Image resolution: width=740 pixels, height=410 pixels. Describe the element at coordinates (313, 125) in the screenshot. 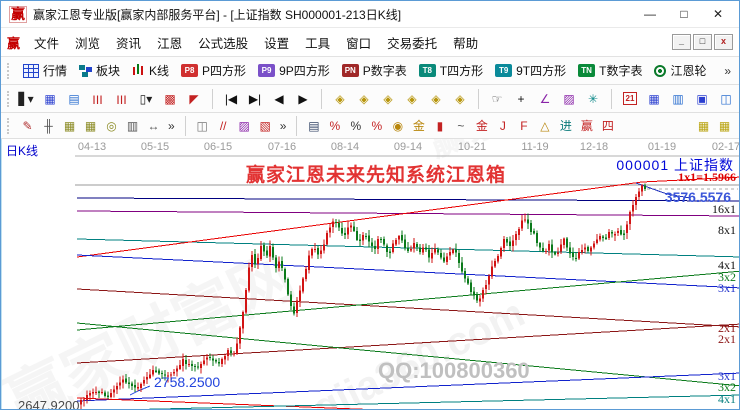

I see `quote-panel-button: ▤` at that location.